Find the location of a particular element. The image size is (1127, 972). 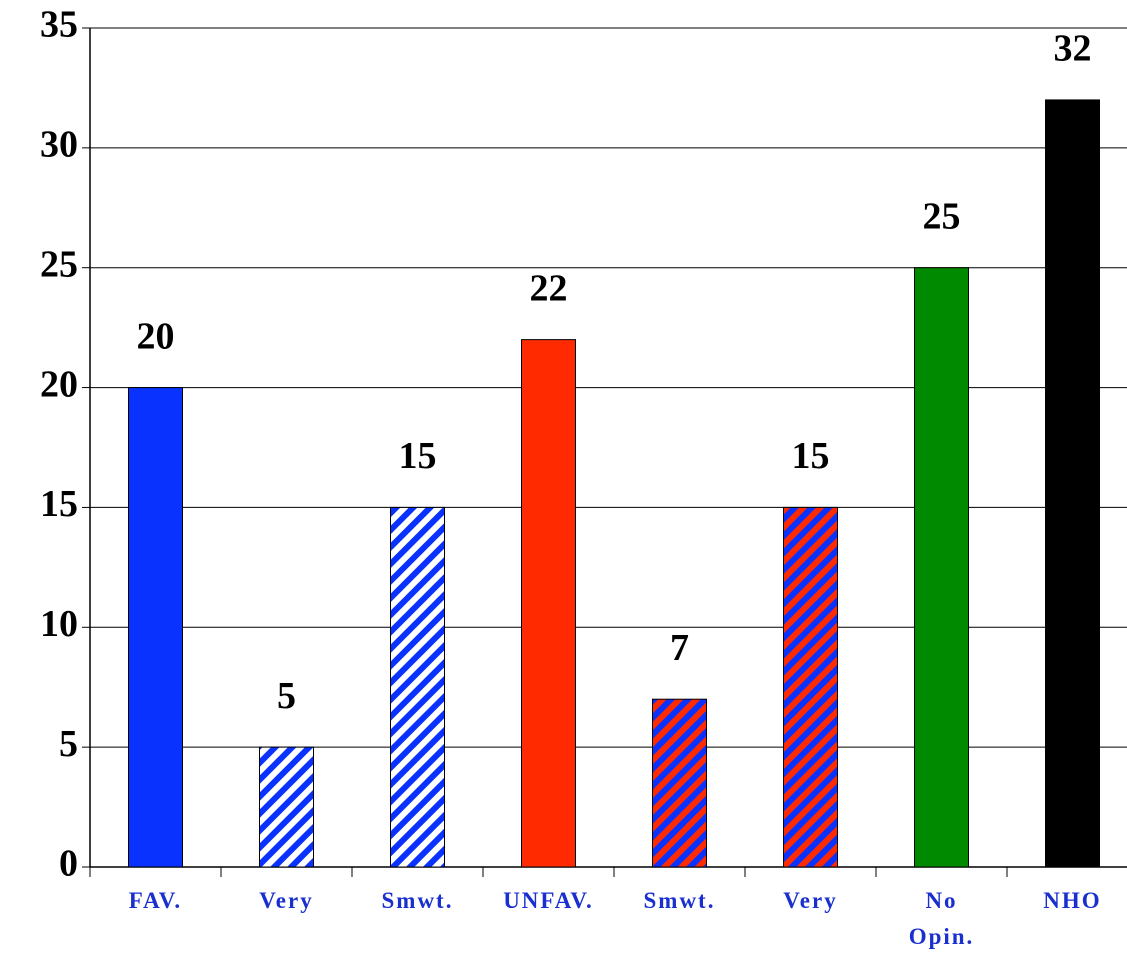

x-tick-label: FAV. is located at coordinates (155, 900).